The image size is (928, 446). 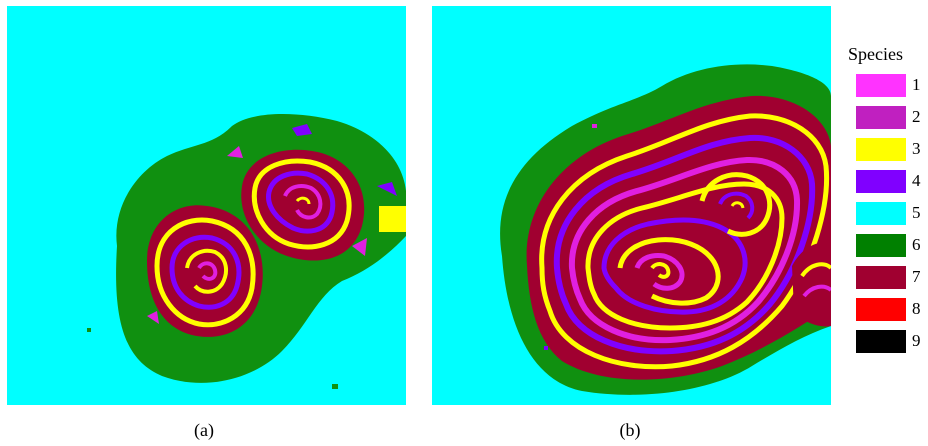 What do you see at coordinates (916, 308) in the screenshot?
I see `legend-label-8: 8` at bounding box center [916, 308].